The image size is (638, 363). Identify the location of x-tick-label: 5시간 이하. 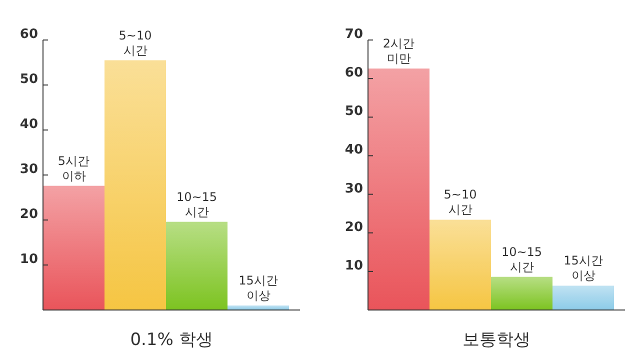
(74, 168).